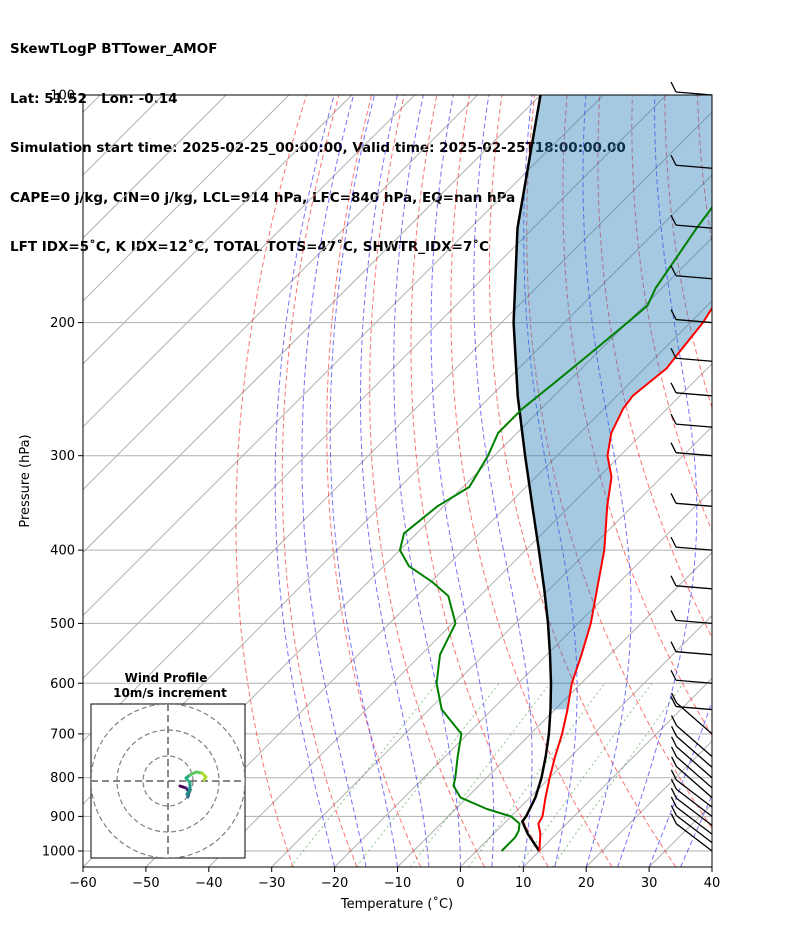 Image resolution: width=794 pixels, height=937 pixels. Describe the element at coordinates (62, 474) in the screenshot. I see `y-axis: 1000 900 800 700 600 500 400 300 200 100` at that location.